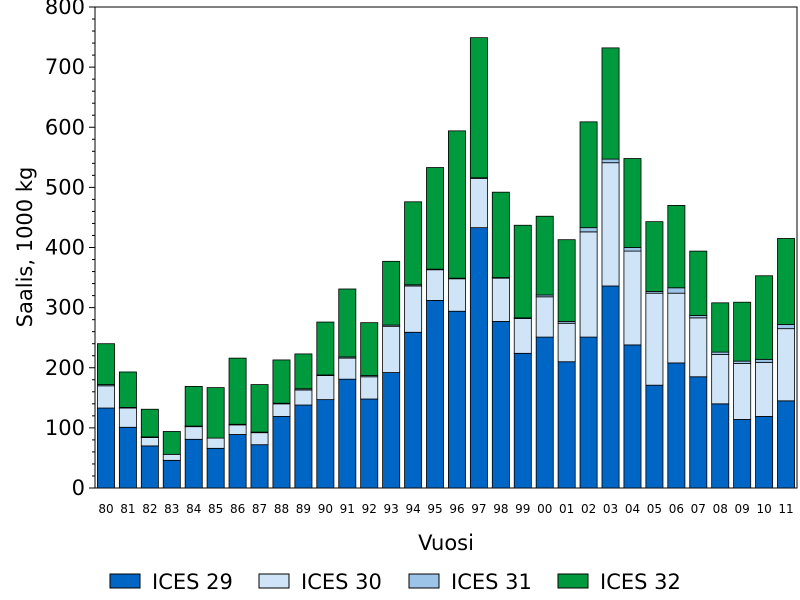 This screenshot has height=600, width=800. What do you see at coordinates (65, 428) in the screenshot?
I see `y-tick-label: 100` at bounding box center [65, 428].